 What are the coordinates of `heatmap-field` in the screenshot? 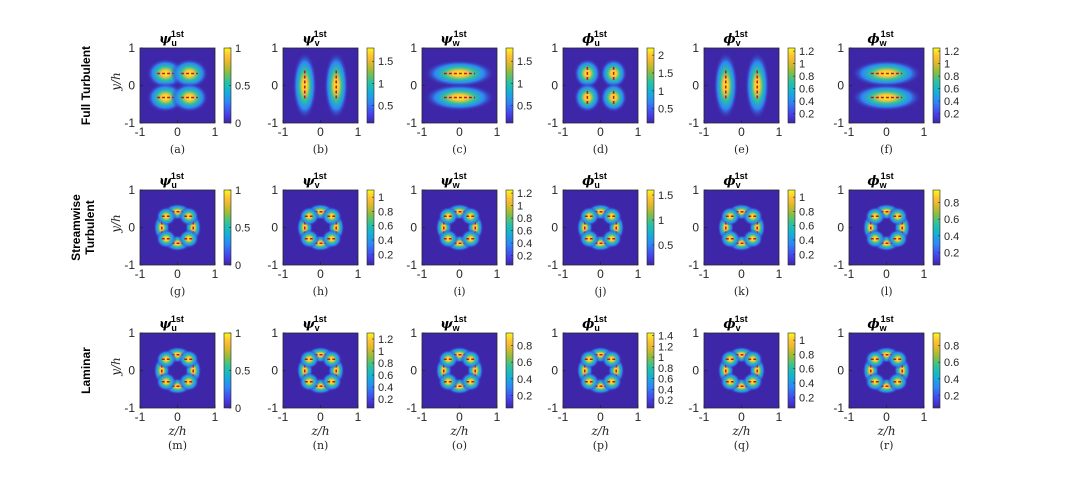 It's located at (177, 227).